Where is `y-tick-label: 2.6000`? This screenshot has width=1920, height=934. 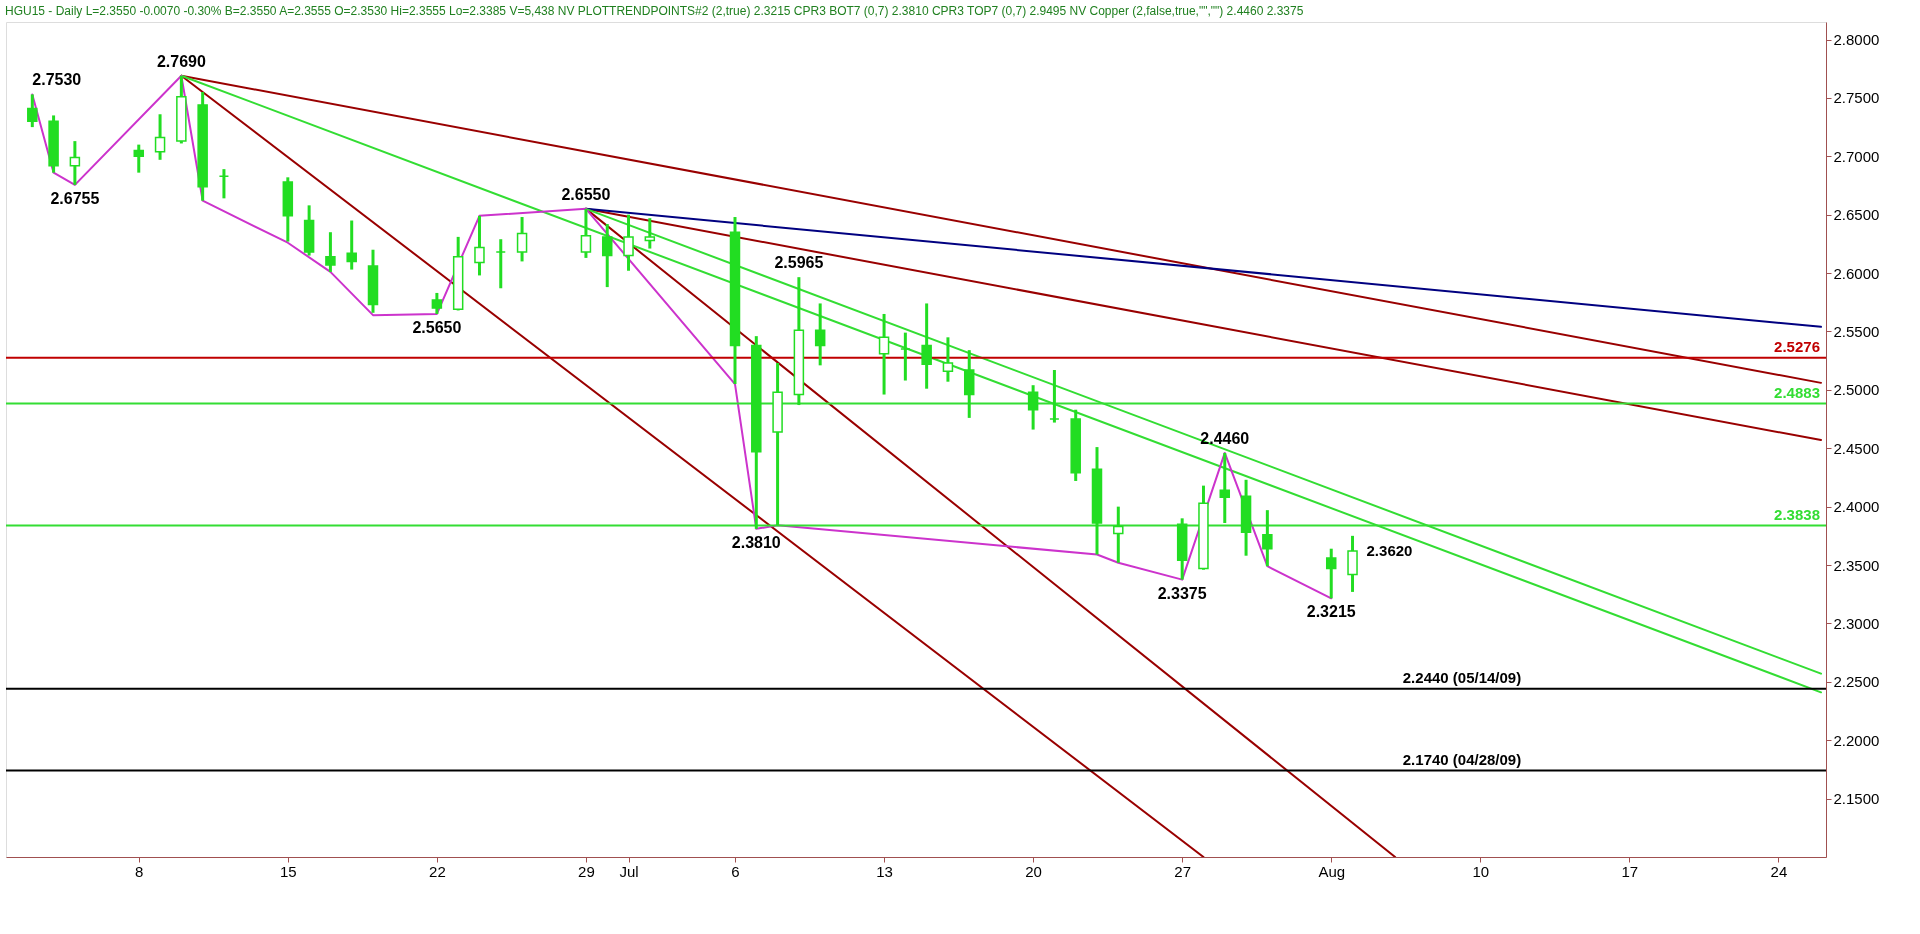
y-tick-label: 2.6000 is located at coordinates (1856, 273).